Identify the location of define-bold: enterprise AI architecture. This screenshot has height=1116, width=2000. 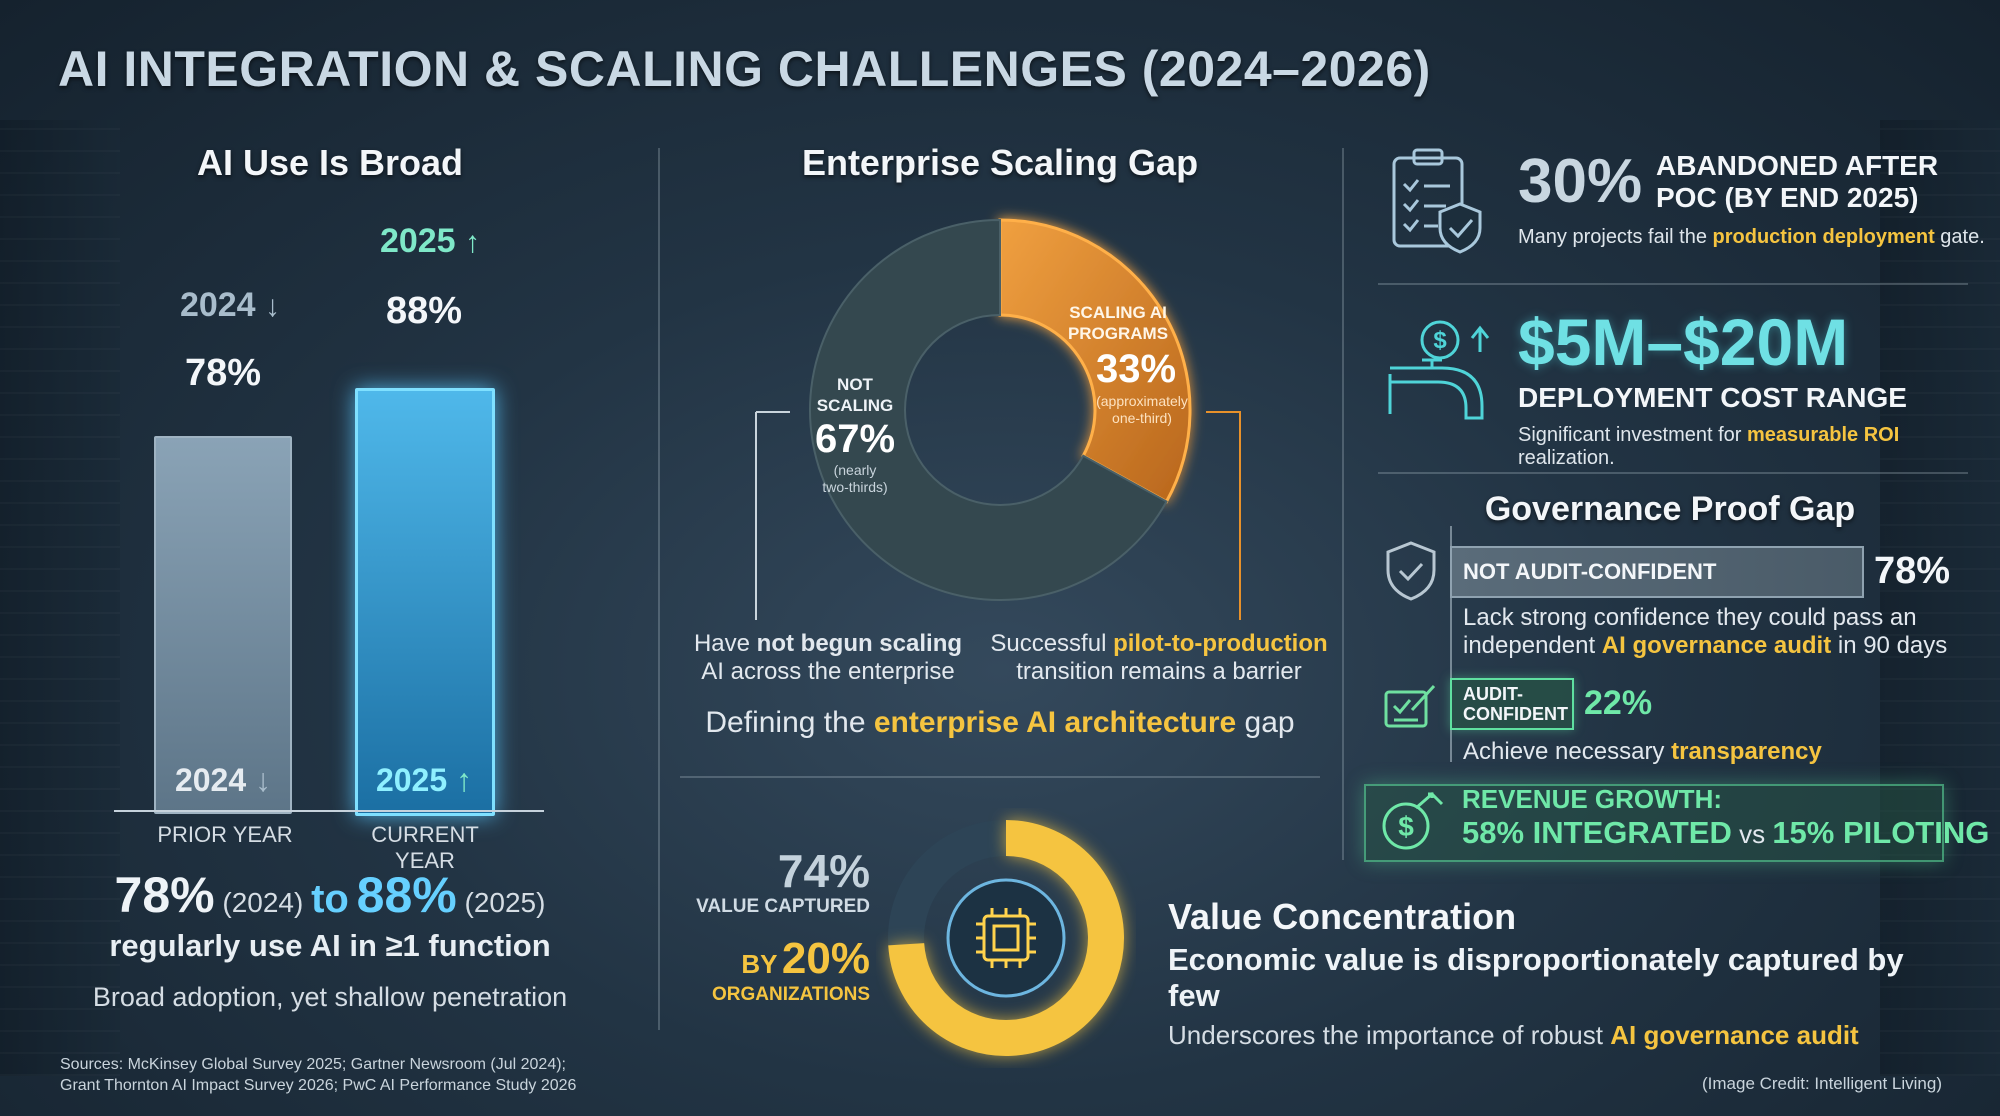
(1055, 722).